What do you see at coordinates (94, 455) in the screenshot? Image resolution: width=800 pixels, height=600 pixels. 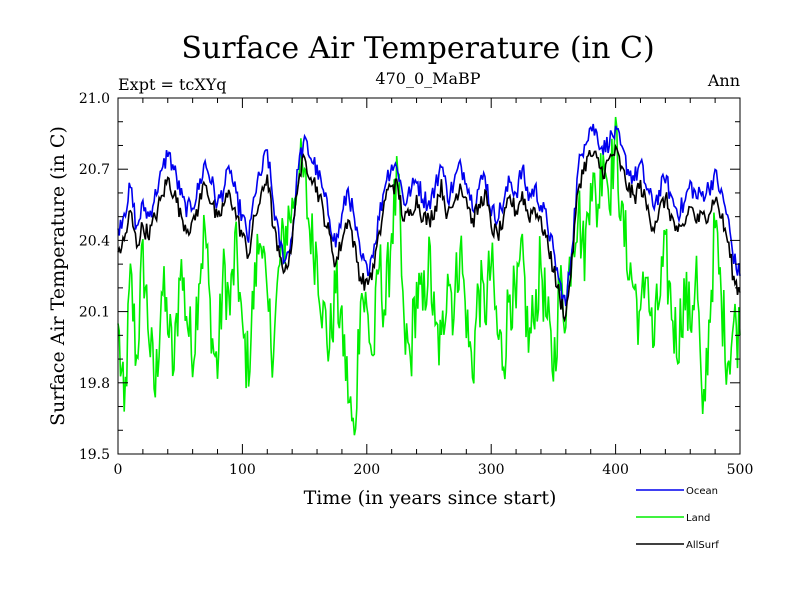 I see `y-tick-label: 19.5` at bounding box center [94, 455].